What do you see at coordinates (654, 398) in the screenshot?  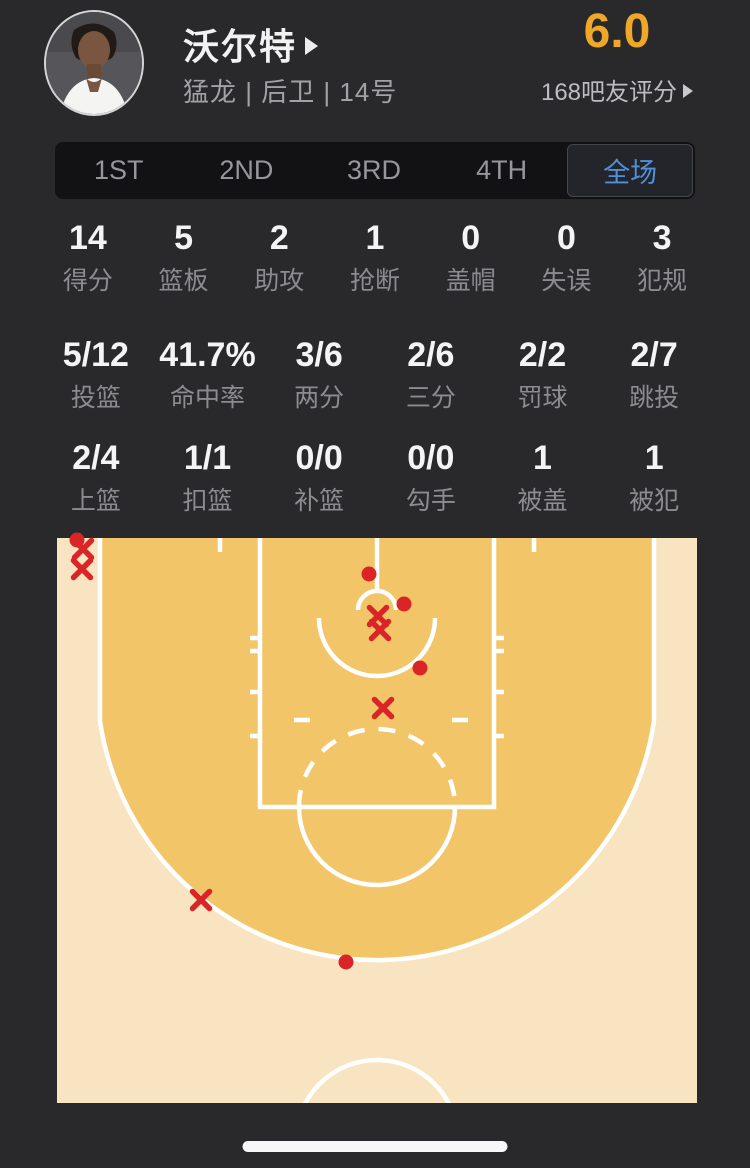 I see `stat-label: 跳投` at bounding box center [654, 398].